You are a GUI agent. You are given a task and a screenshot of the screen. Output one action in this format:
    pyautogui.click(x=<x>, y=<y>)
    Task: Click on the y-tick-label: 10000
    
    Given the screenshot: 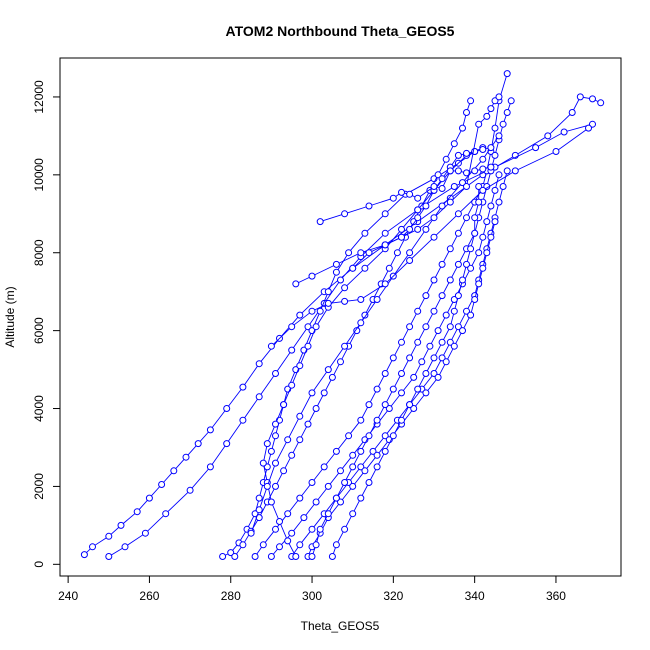 What is the action you would take?
    pyautogui.click(x=39, y=175)
    